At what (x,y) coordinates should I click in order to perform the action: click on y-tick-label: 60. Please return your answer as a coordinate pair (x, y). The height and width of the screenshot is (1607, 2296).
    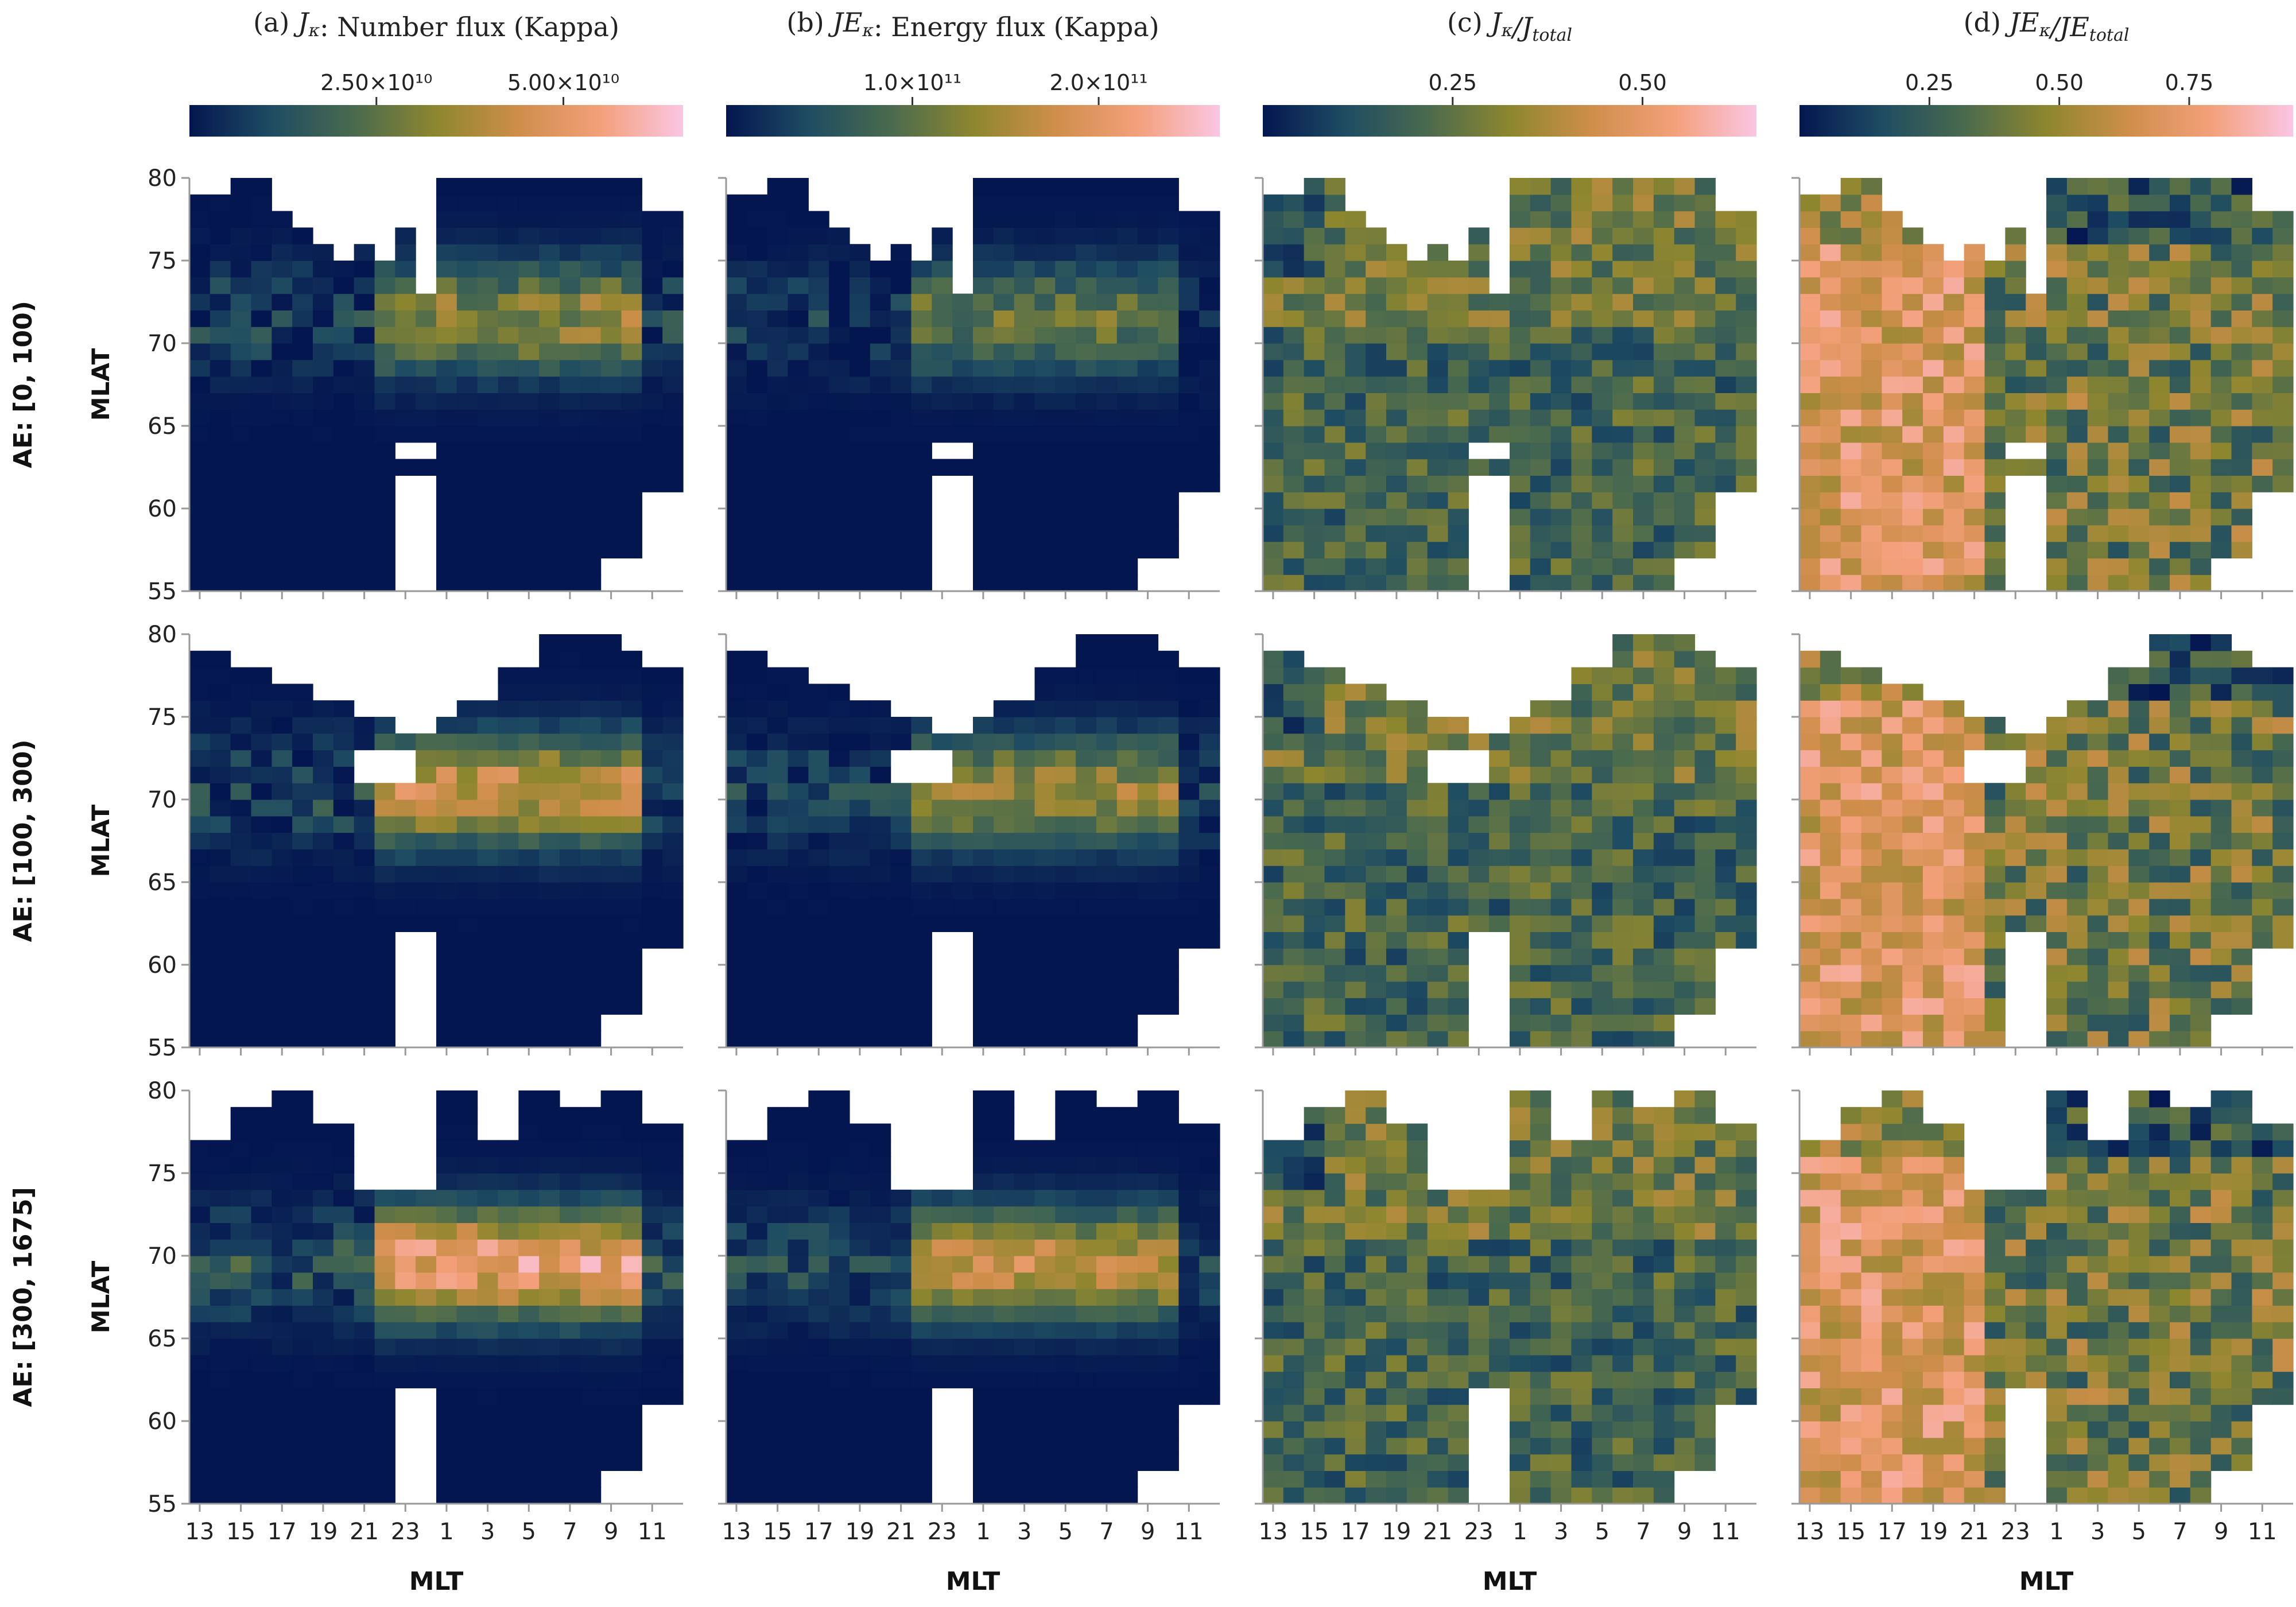
    Looking at the image, I should click on (162, 509).